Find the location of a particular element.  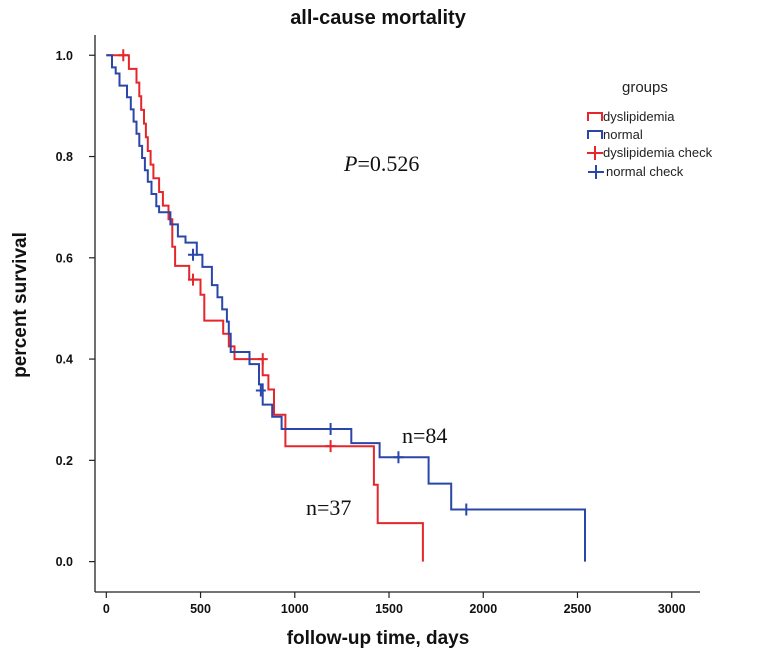

y-tick-label: 1.0 is located at coordinates (64, 56).